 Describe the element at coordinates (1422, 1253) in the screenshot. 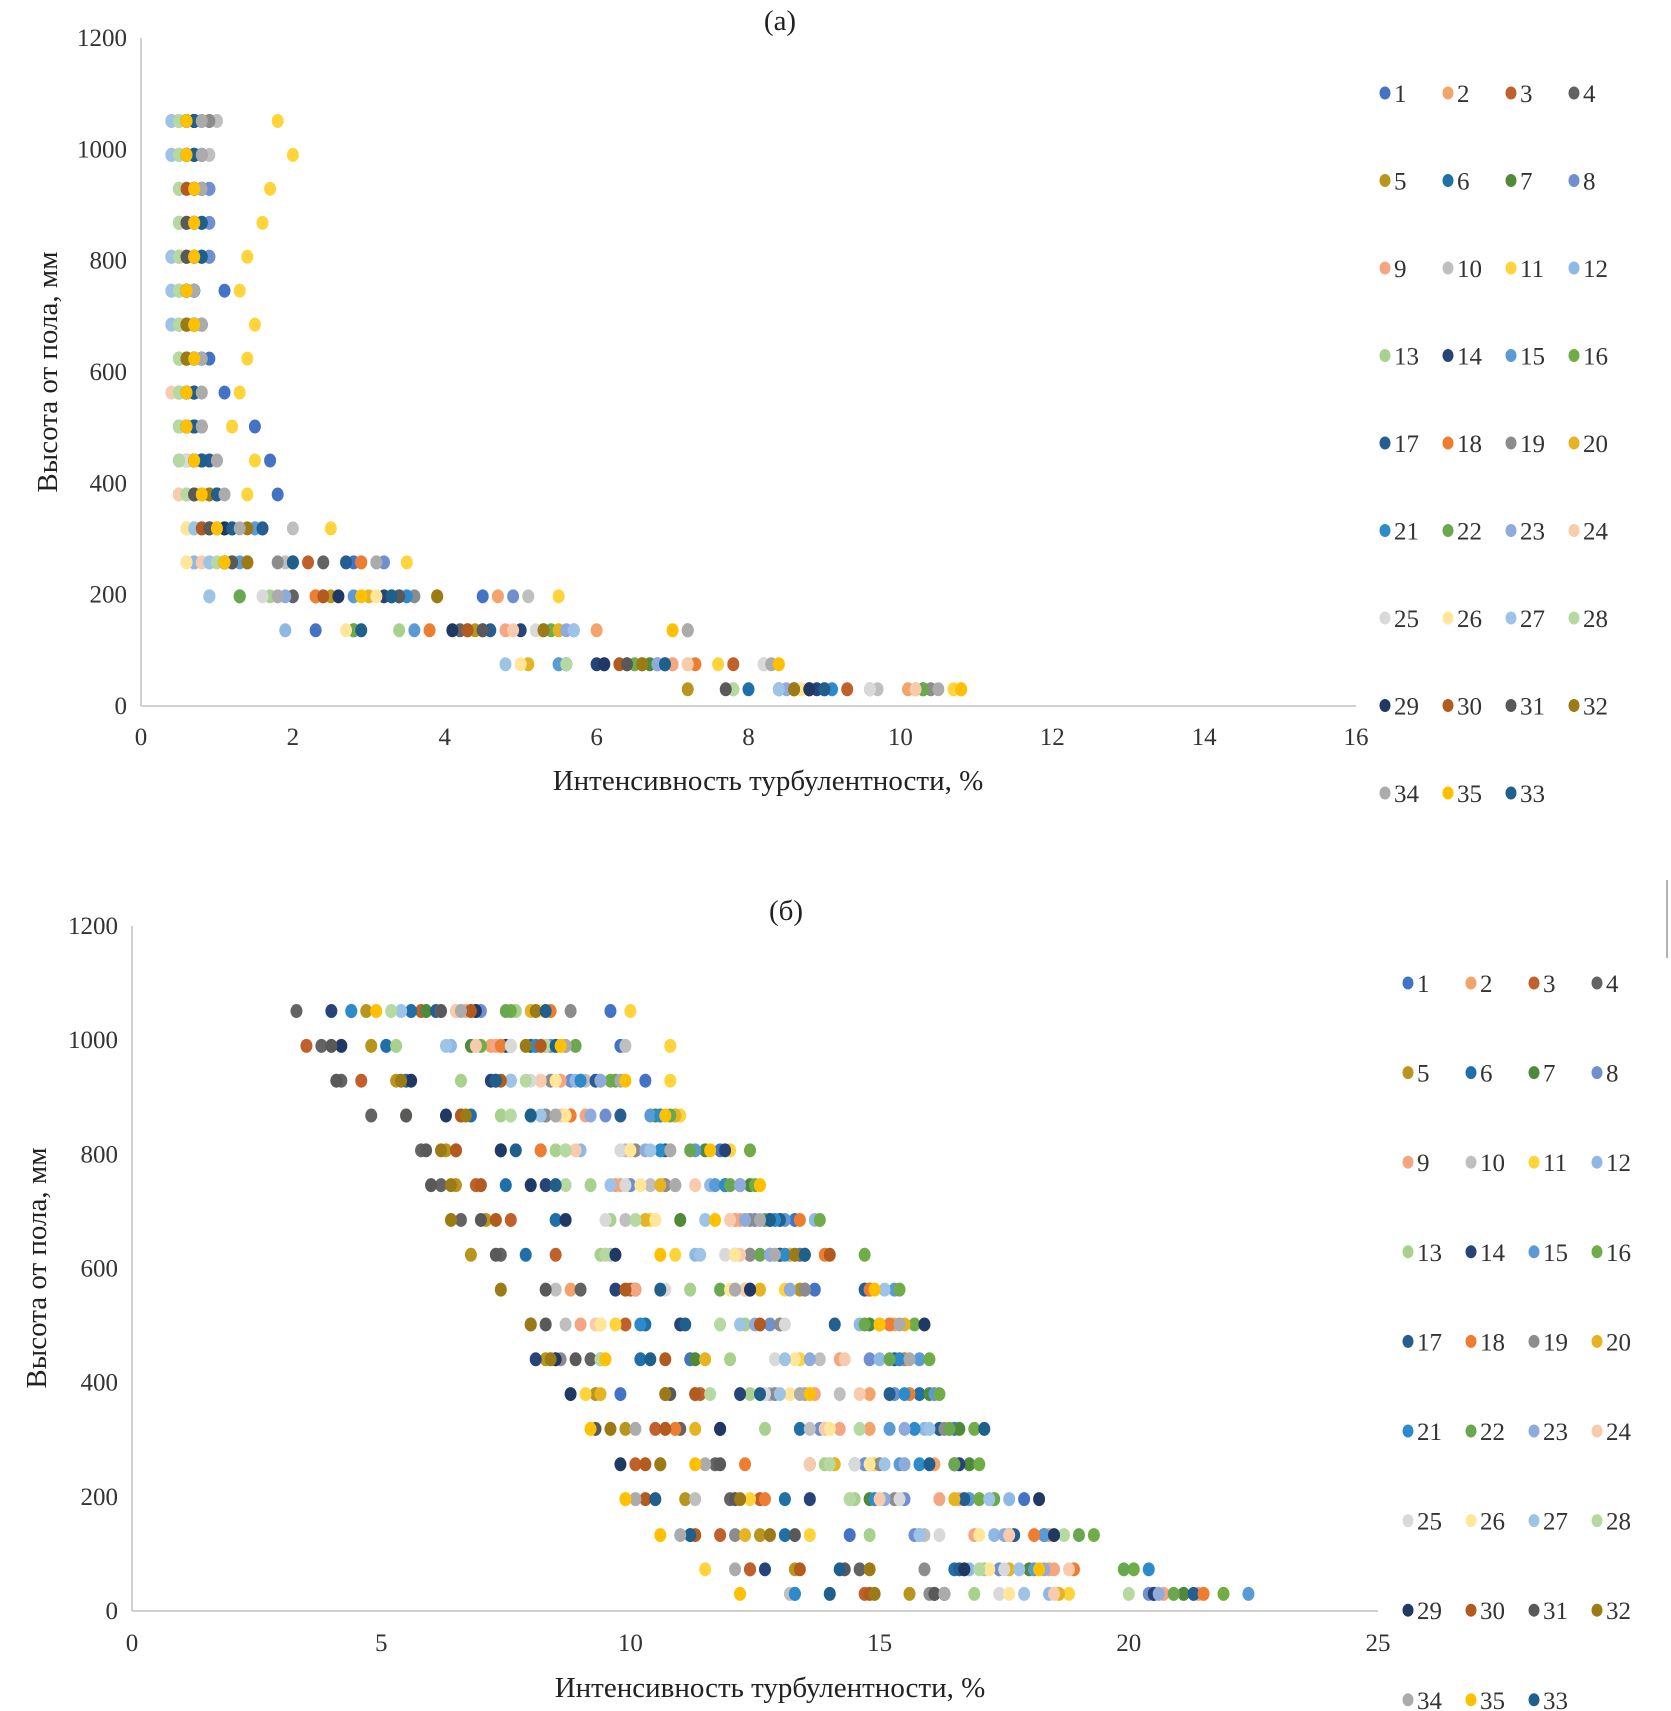

I see `chart-b-legend-item: 13` at that location.